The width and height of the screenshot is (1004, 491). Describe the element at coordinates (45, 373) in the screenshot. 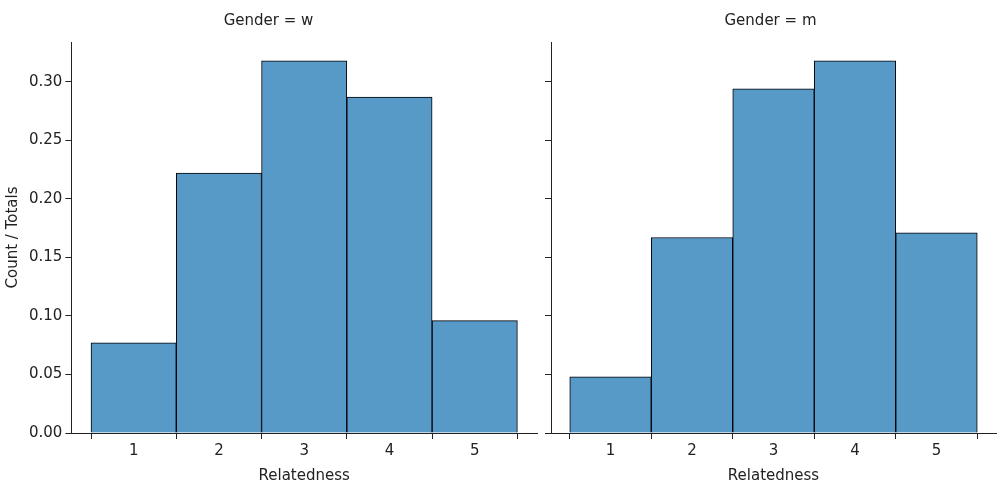

I see `y-tick-label: 0.05` at that location.